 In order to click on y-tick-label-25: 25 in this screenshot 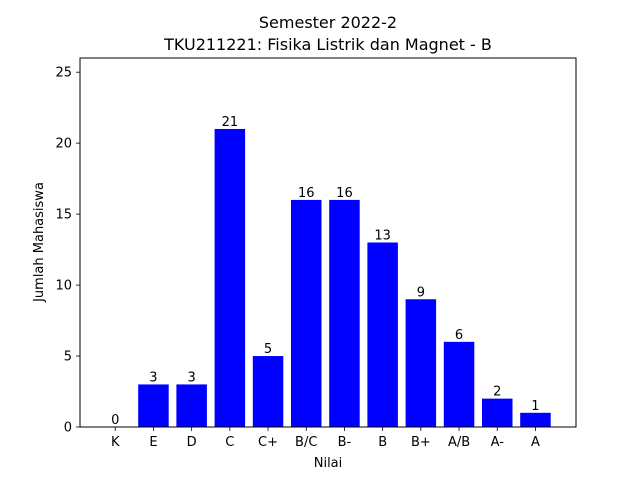, I will do `click(63, 73)`.